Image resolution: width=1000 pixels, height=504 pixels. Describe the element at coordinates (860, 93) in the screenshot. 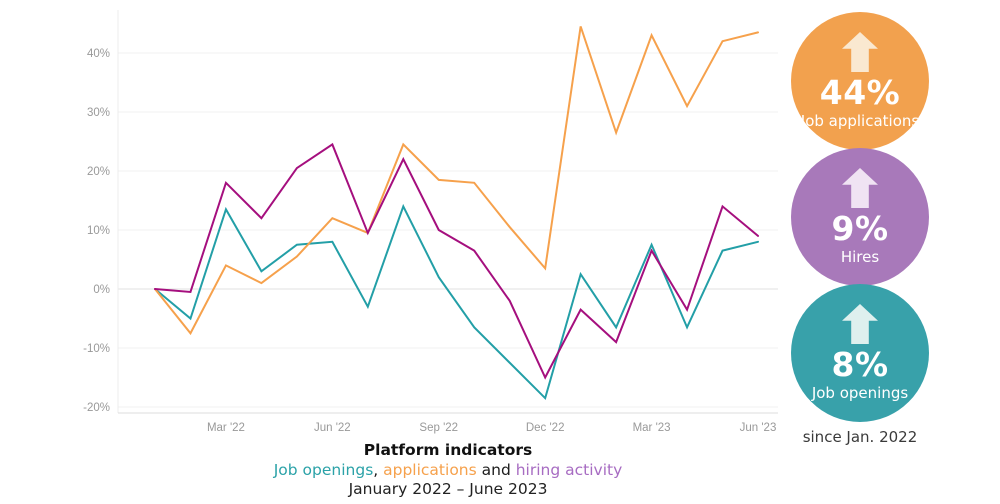

I see `badge-value: 44%` at that location.